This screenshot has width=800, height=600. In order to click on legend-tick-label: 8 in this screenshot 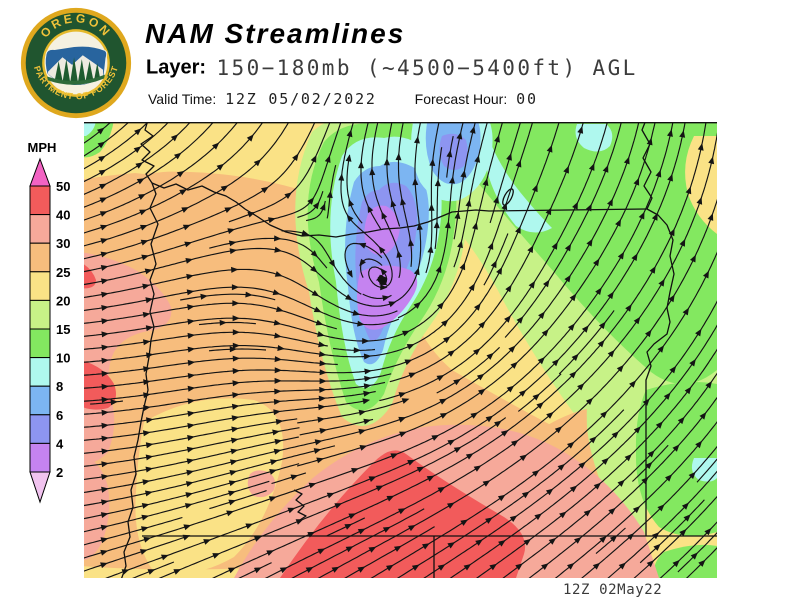, I will do `click(59, 386)`.